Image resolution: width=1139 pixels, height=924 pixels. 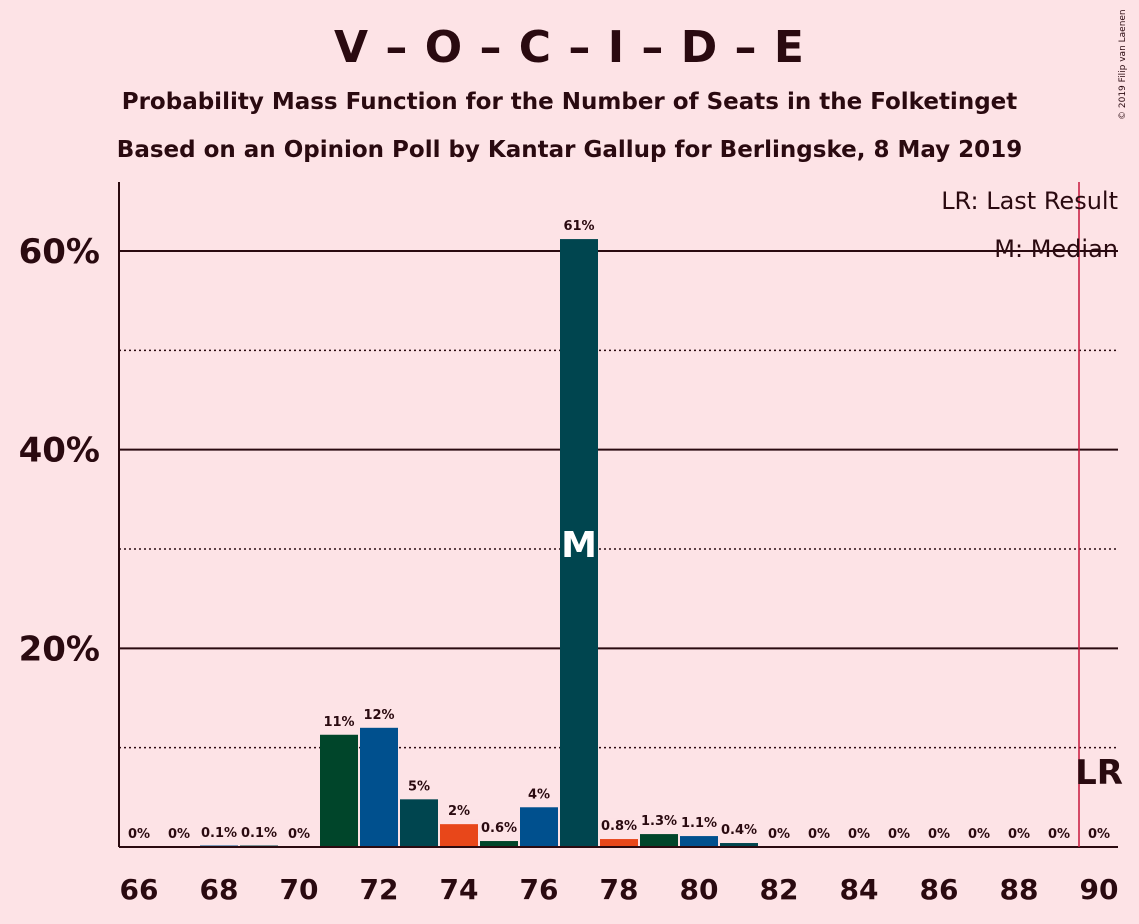 I want to click on data-label-74: 2%, so click(x=459, y=811).